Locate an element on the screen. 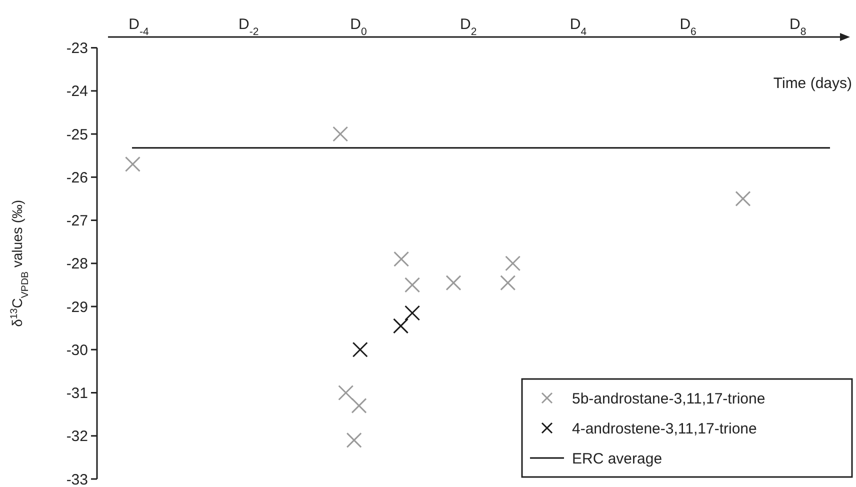 The width and height of the screenshot is (856, 487). y-tick-label: -25 is located at coordinates (77, 135).